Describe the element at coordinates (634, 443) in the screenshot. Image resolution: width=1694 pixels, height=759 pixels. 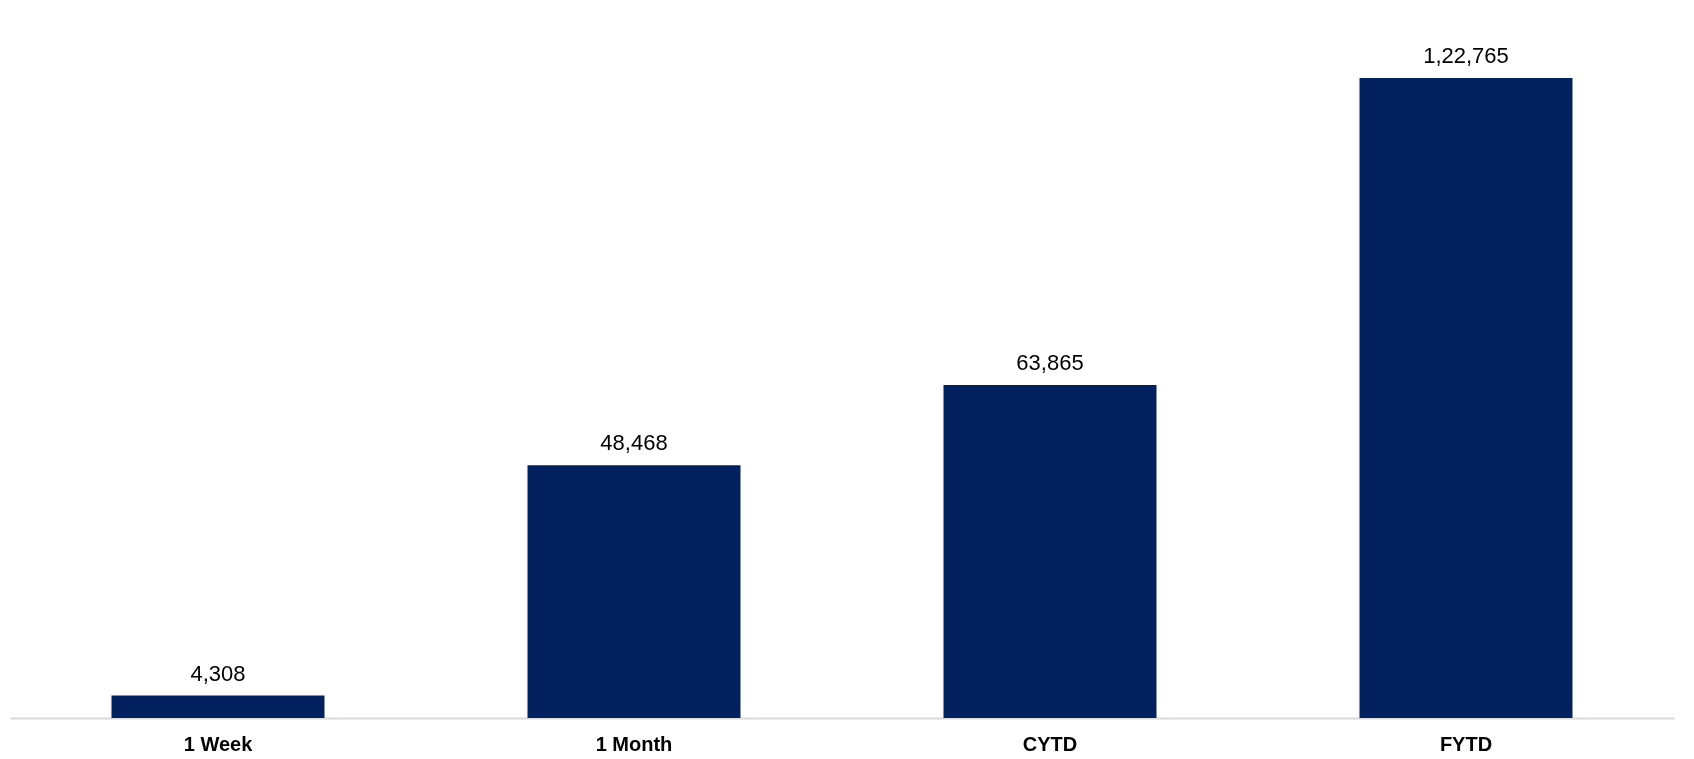
I see `data-label: 48,468` at that location.